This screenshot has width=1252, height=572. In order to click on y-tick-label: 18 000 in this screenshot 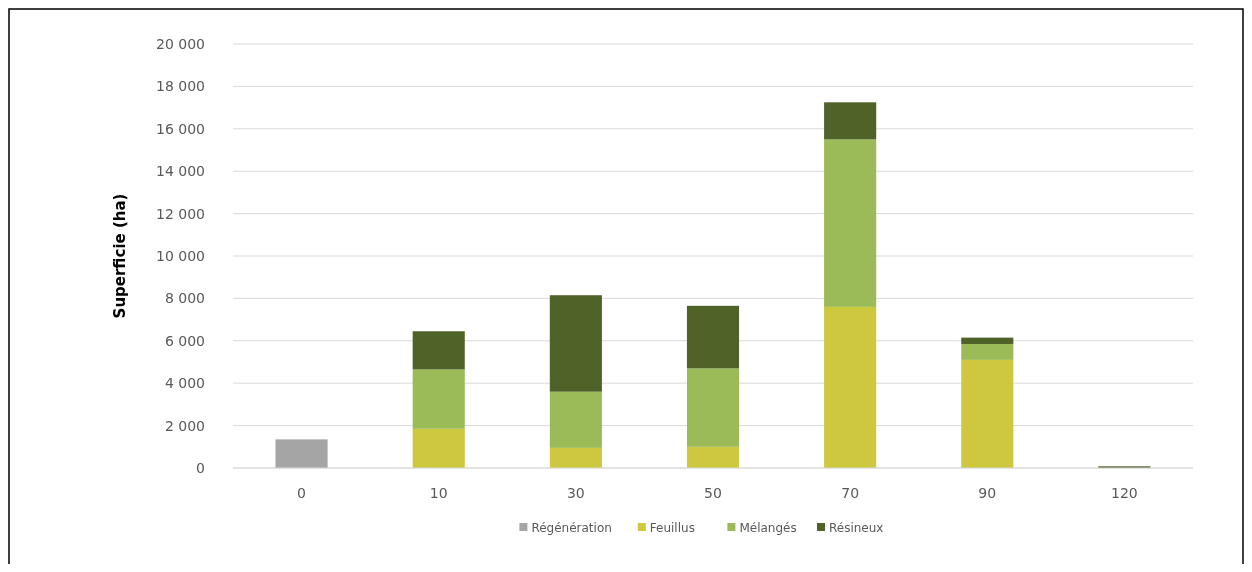, I will do `click(180, 86)`.